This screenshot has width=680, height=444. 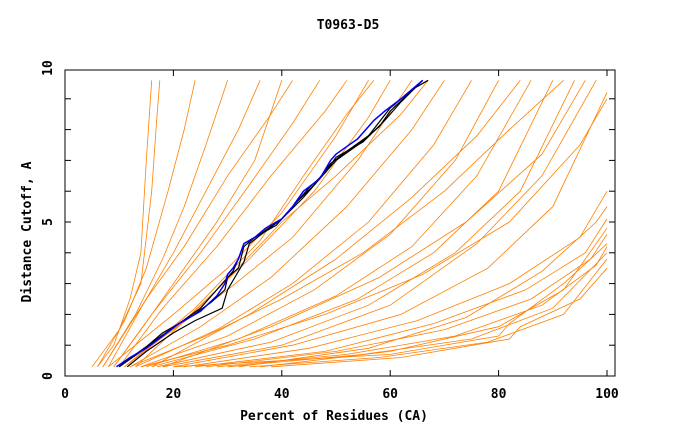 What do you see at coordinates (48, 68) in the screenshot?
I see `y-tick-label: 10` at bounding box center [48, 68].